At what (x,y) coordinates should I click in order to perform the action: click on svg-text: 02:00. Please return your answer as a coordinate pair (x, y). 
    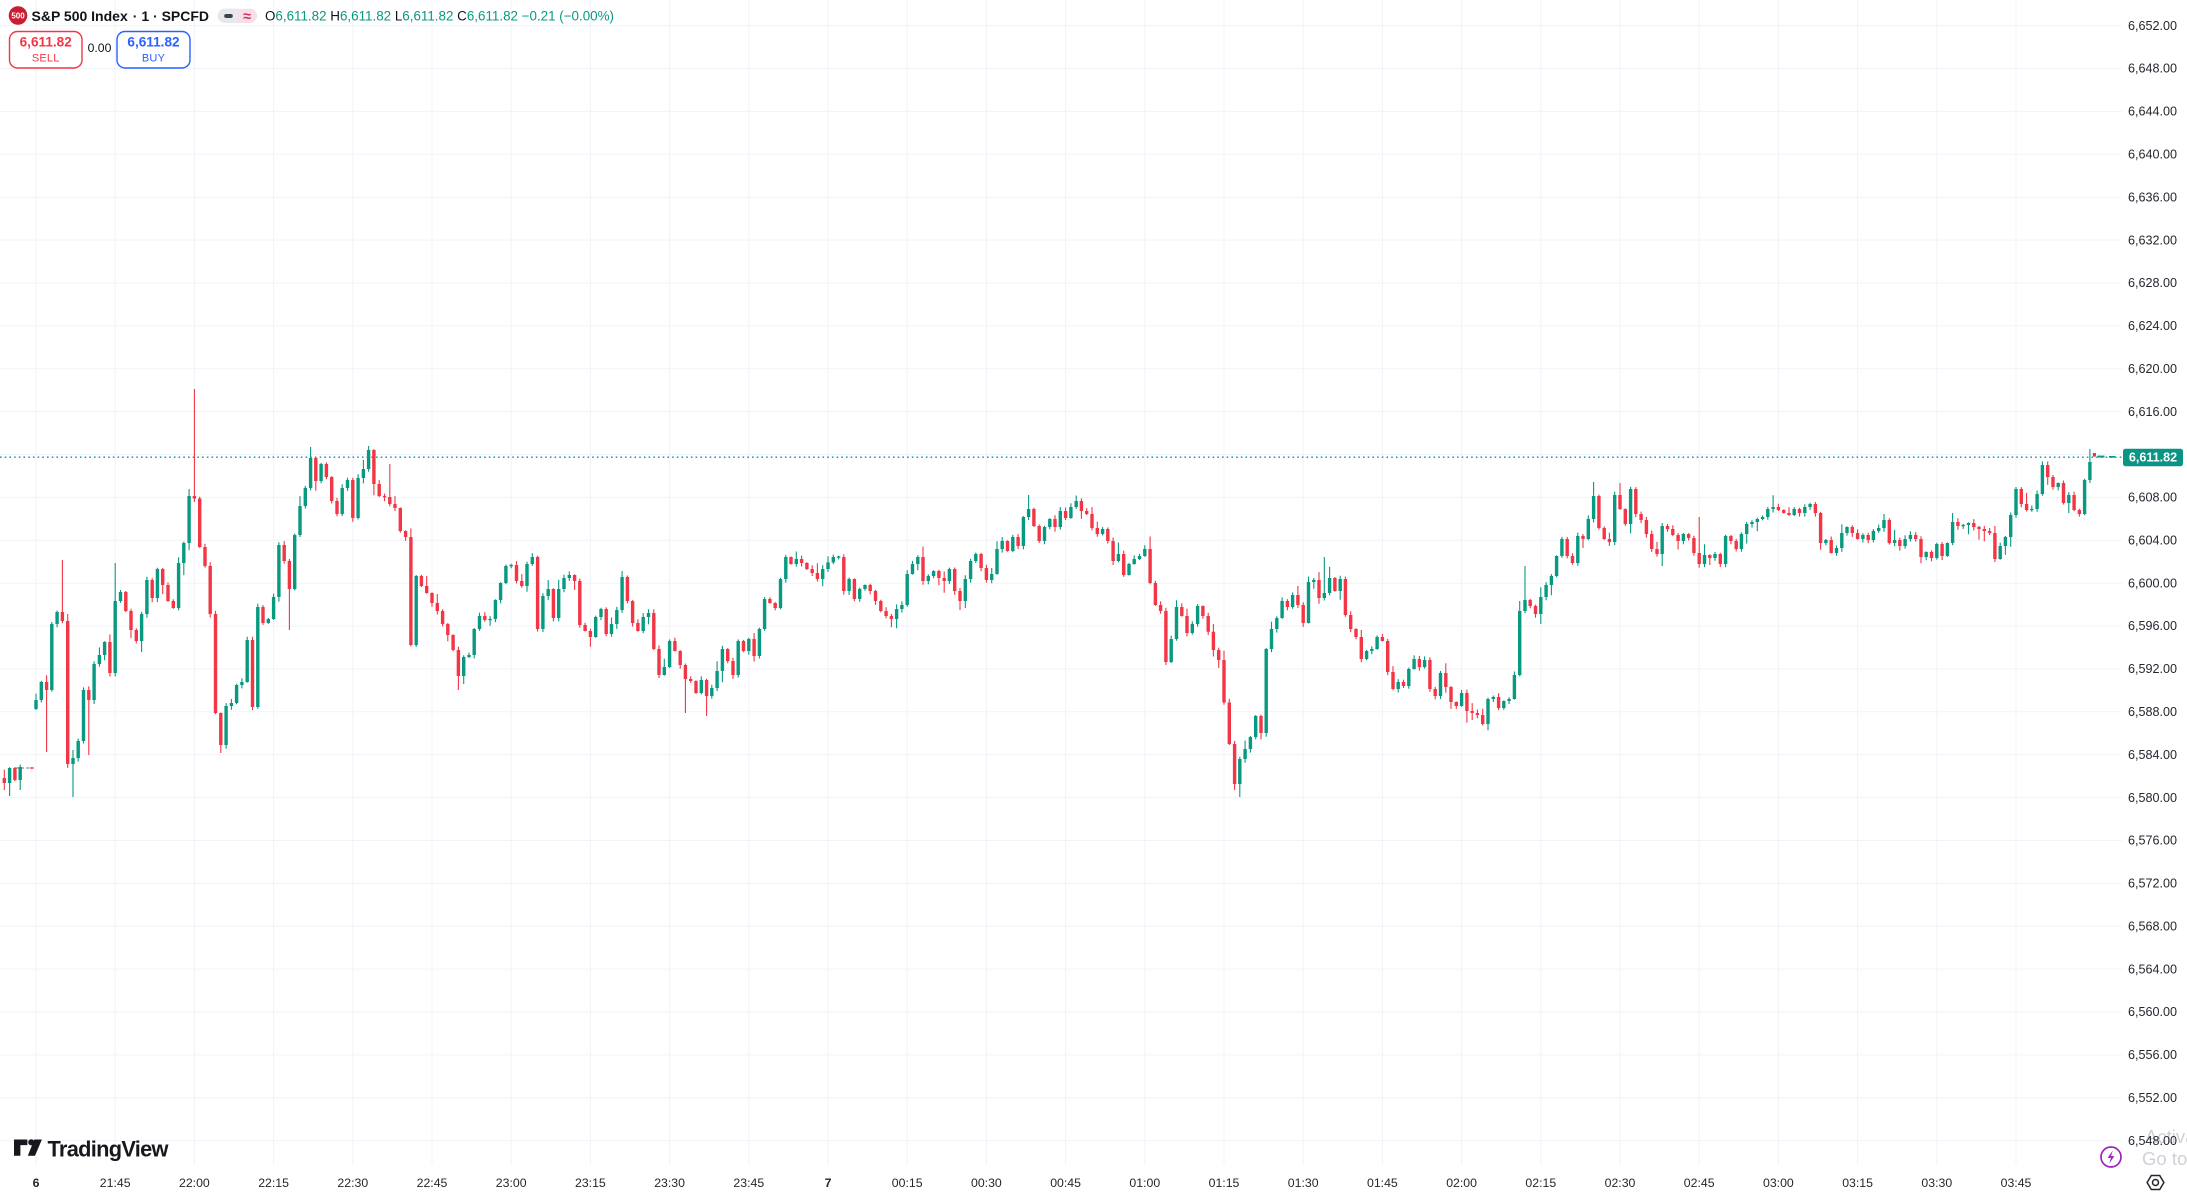
    Looking at the image, I should click on (1461, 1183).